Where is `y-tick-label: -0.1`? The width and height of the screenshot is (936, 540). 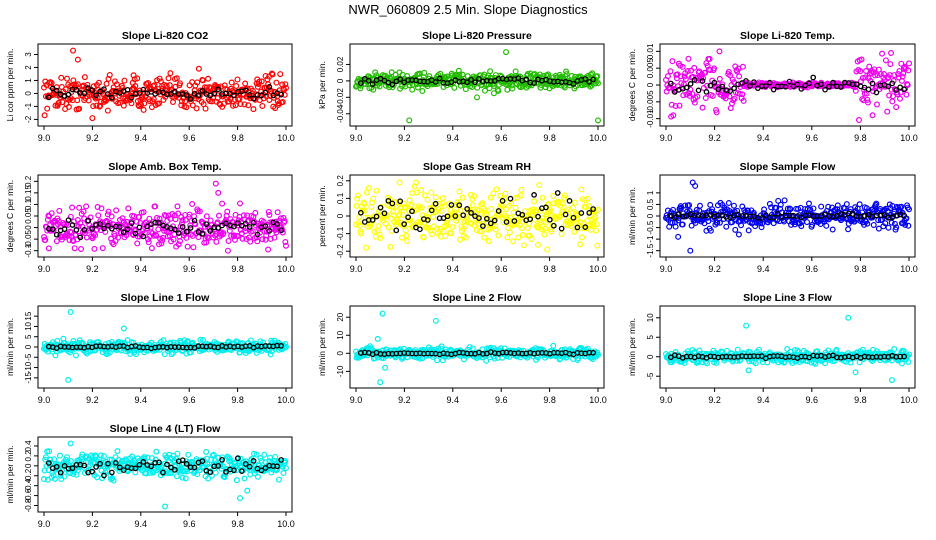
y-tick-label: -0.1 is located at coordinates (28, 250).